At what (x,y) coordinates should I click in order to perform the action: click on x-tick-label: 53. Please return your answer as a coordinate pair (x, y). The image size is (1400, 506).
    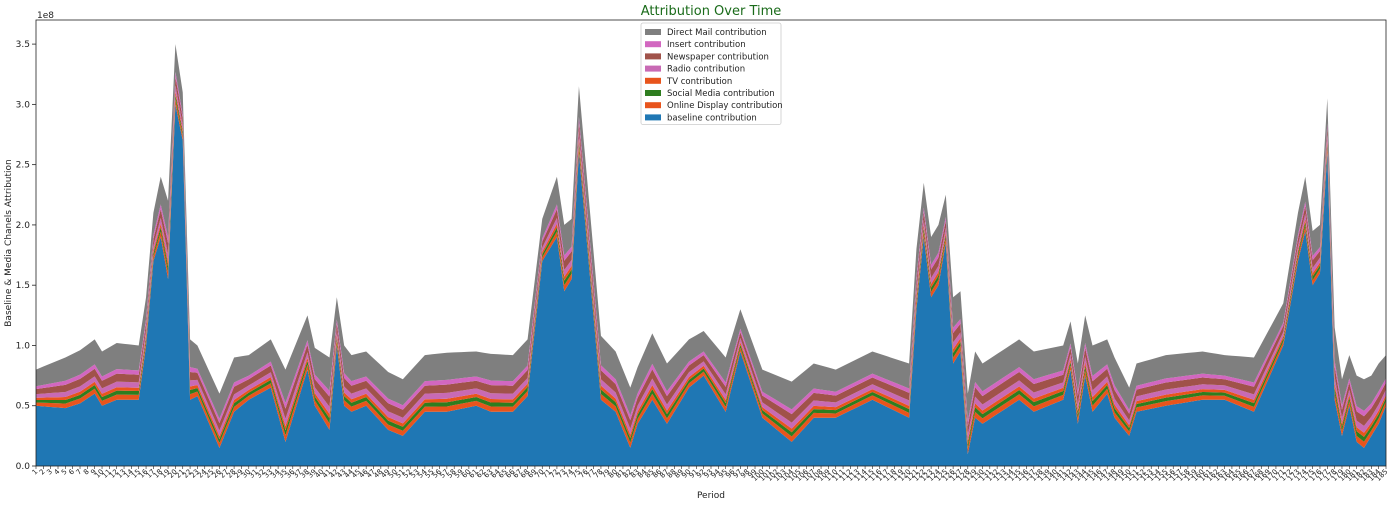
    Looking at the image, I should click on (415, 474).